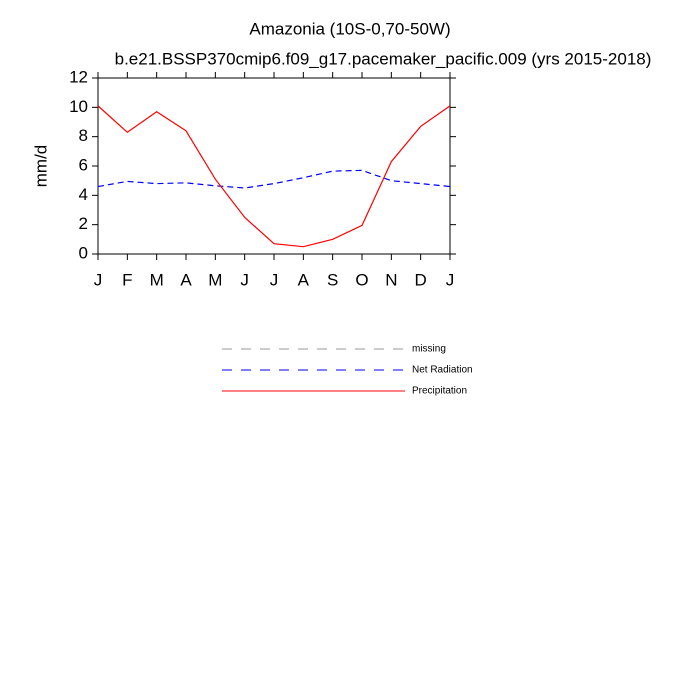 Image resolution: width=700 pixels, height=700 pixels. Describe the element at coordinates (361, 279) in the screenshot. I see `x-tick-label: O` at that location.